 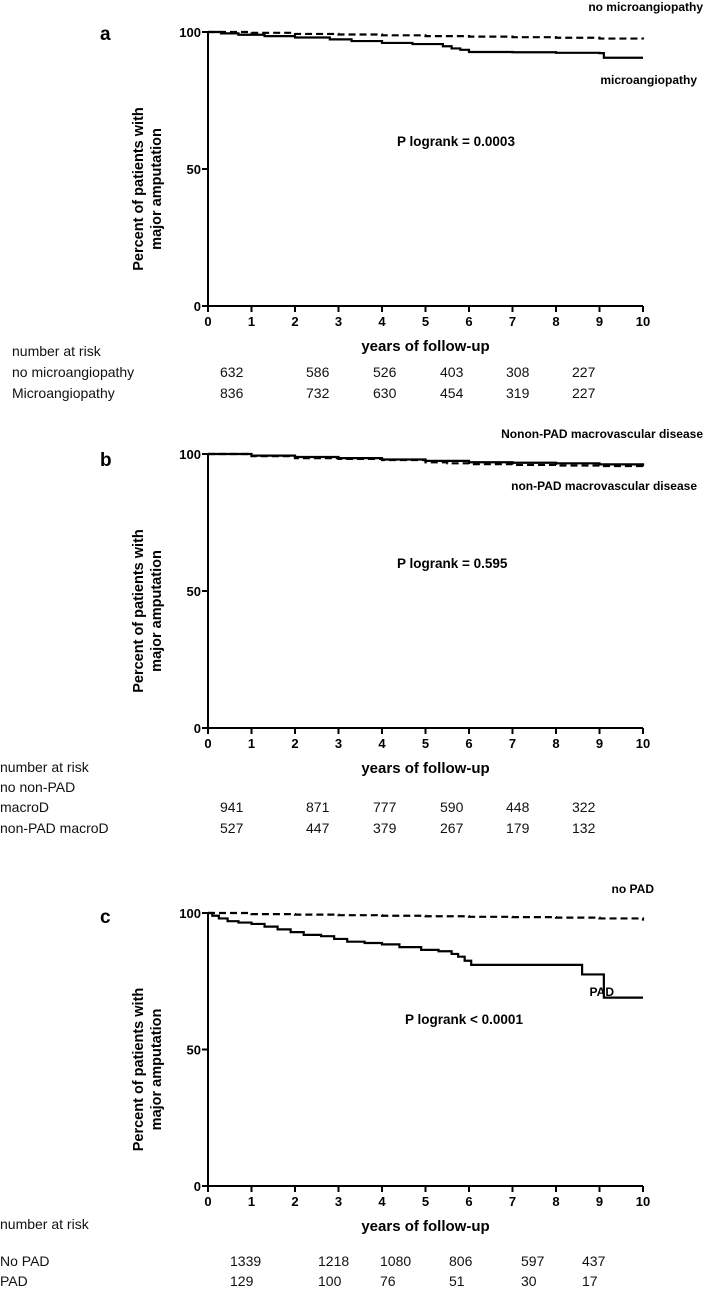 I want to click on panel-a-risk-value: 526, so click(x=385, y=372).